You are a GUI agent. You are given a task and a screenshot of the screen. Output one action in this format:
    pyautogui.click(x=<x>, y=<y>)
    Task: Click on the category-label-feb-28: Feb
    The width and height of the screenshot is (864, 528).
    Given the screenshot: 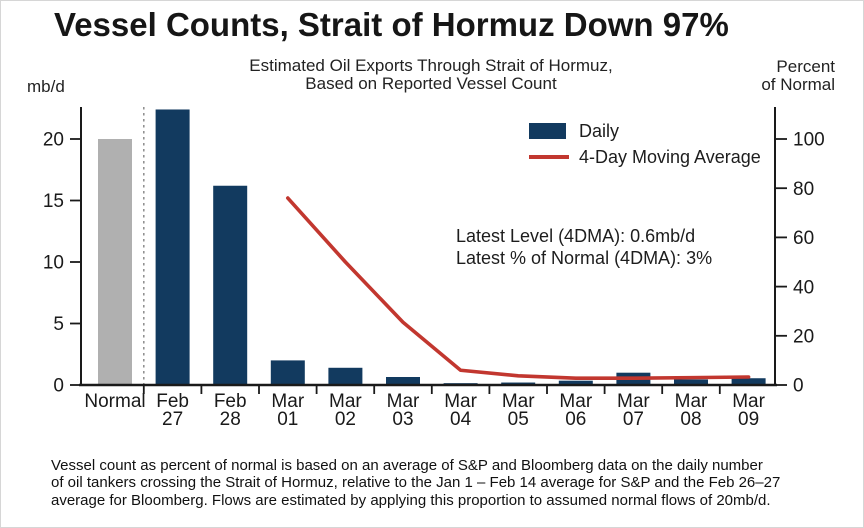 What is the action you would take?
    pyautogui.click(x=230, y=401)
    